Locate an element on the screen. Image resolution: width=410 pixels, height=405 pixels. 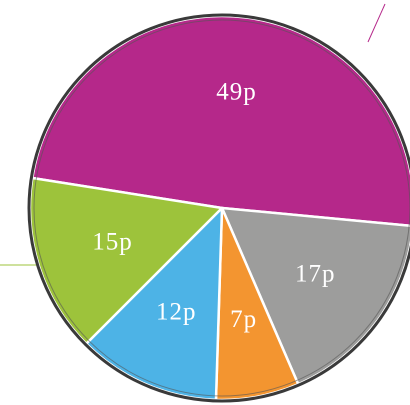
slice-label: 15p is located at coordinates (112, 241).